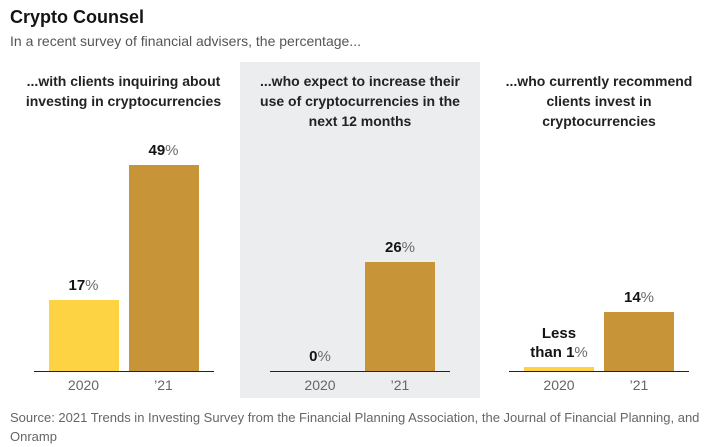 The width and height of the screenshot is (723, 447). I want to click on bar-slot-2021: 49%, so click(163, 251).